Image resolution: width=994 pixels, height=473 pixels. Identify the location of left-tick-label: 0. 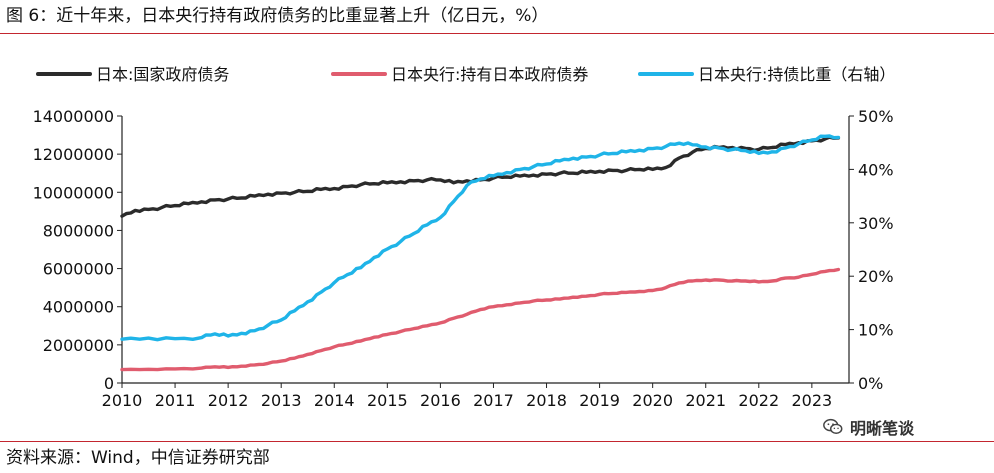
(109, 383).